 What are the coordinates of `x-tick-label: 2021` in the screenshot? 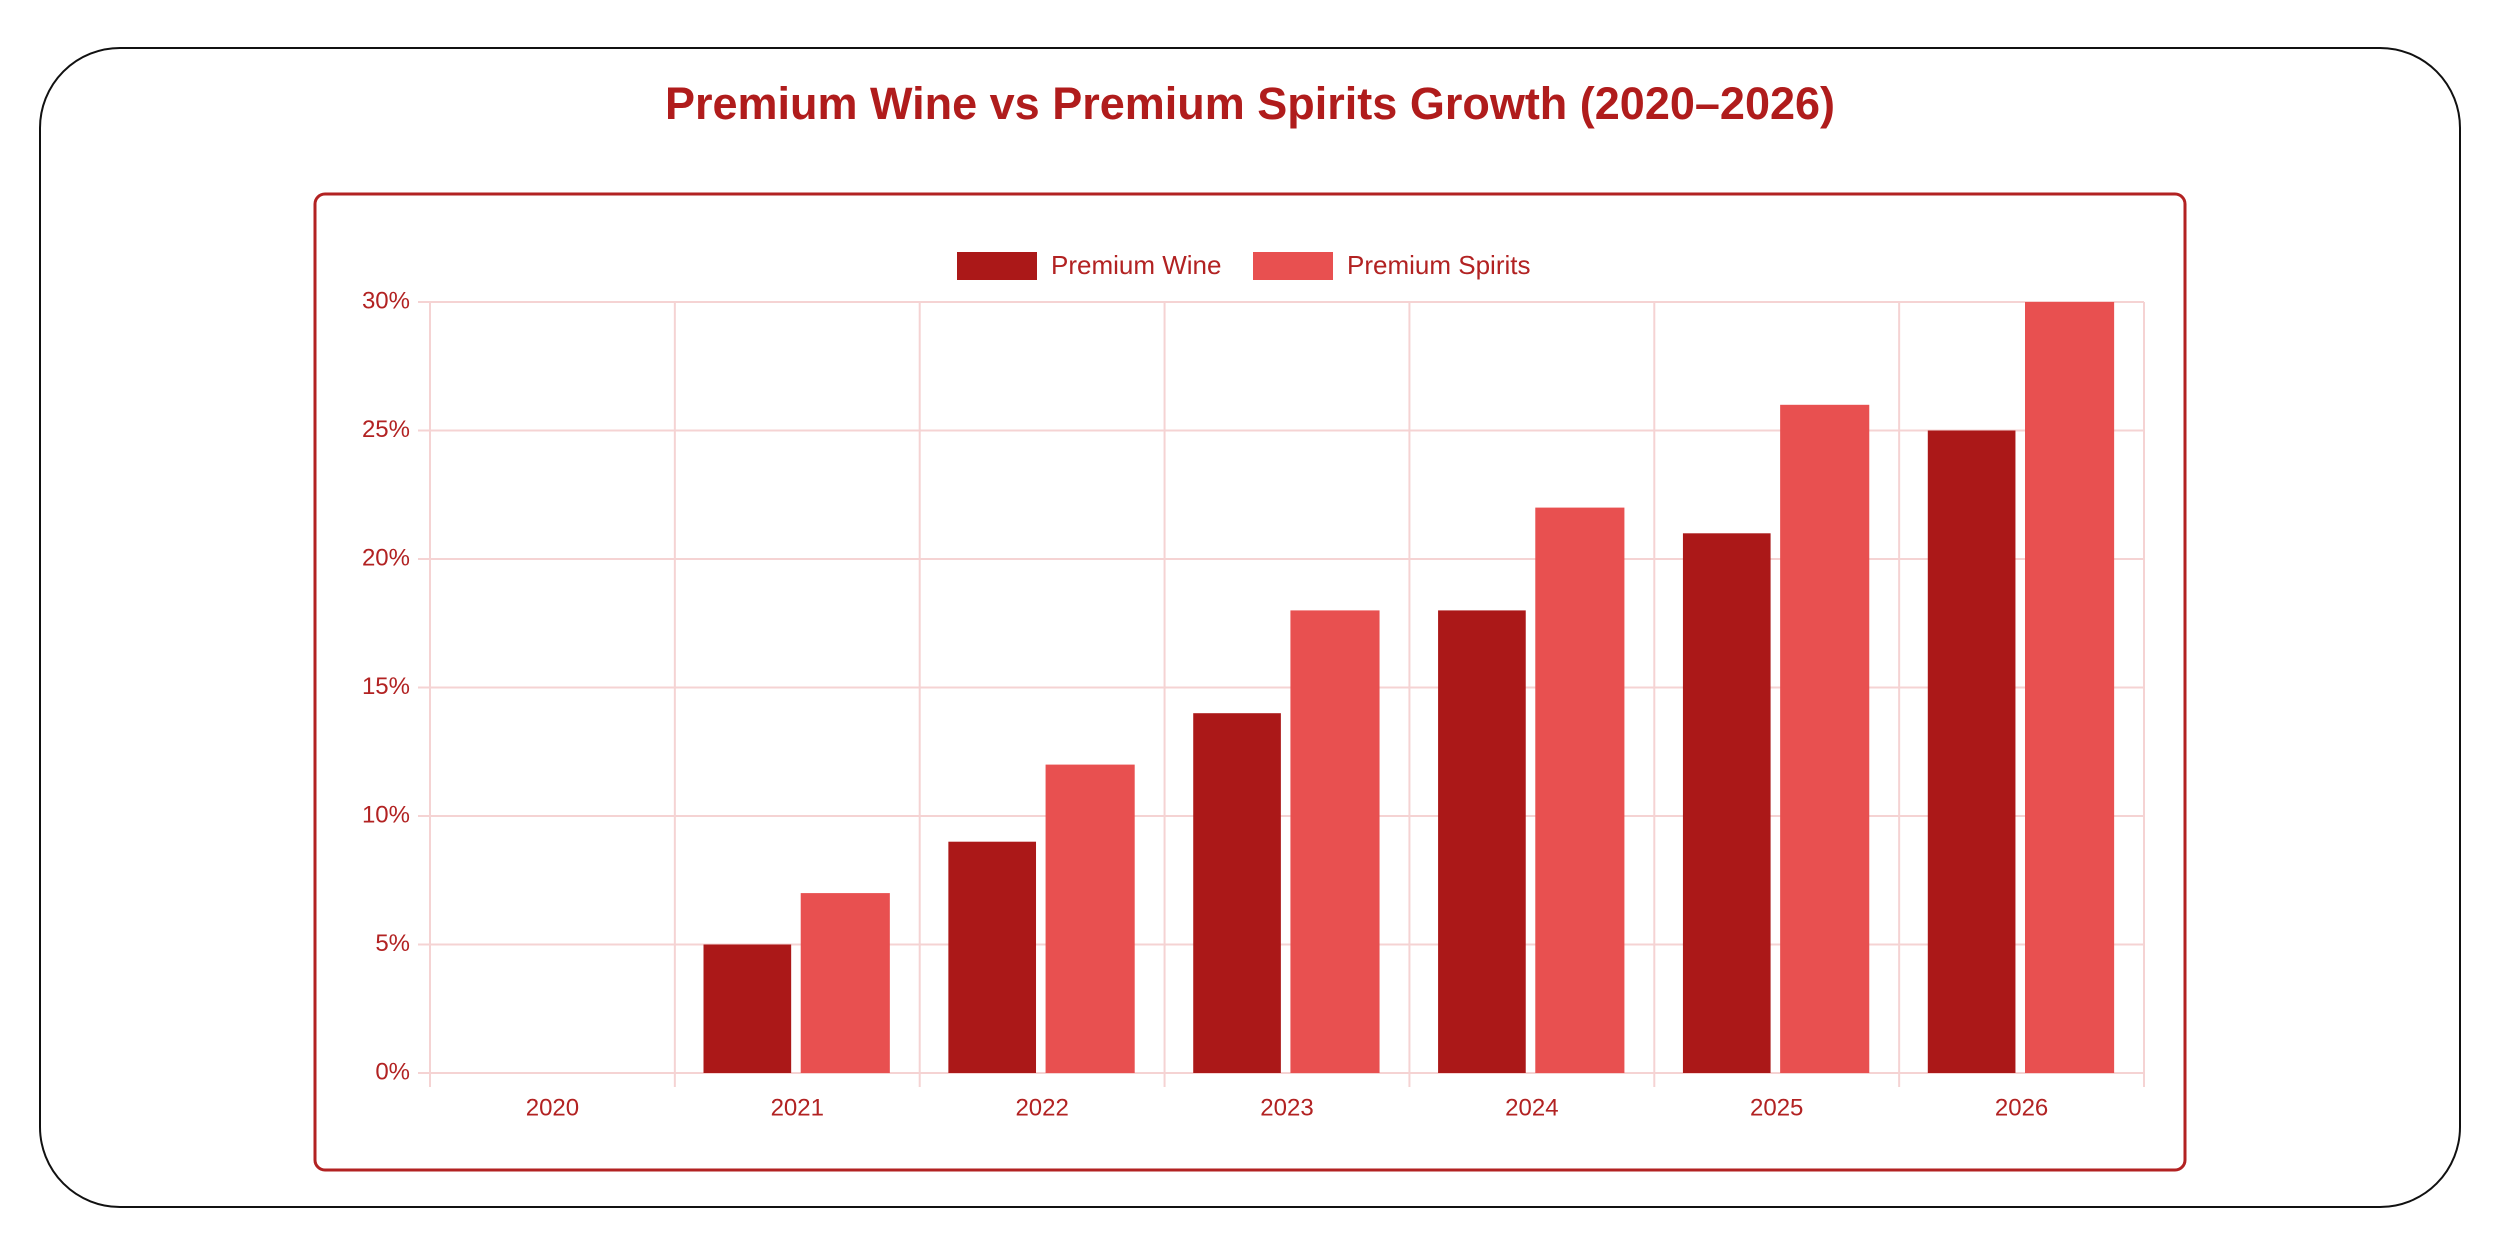 It's located at (797, 1107).